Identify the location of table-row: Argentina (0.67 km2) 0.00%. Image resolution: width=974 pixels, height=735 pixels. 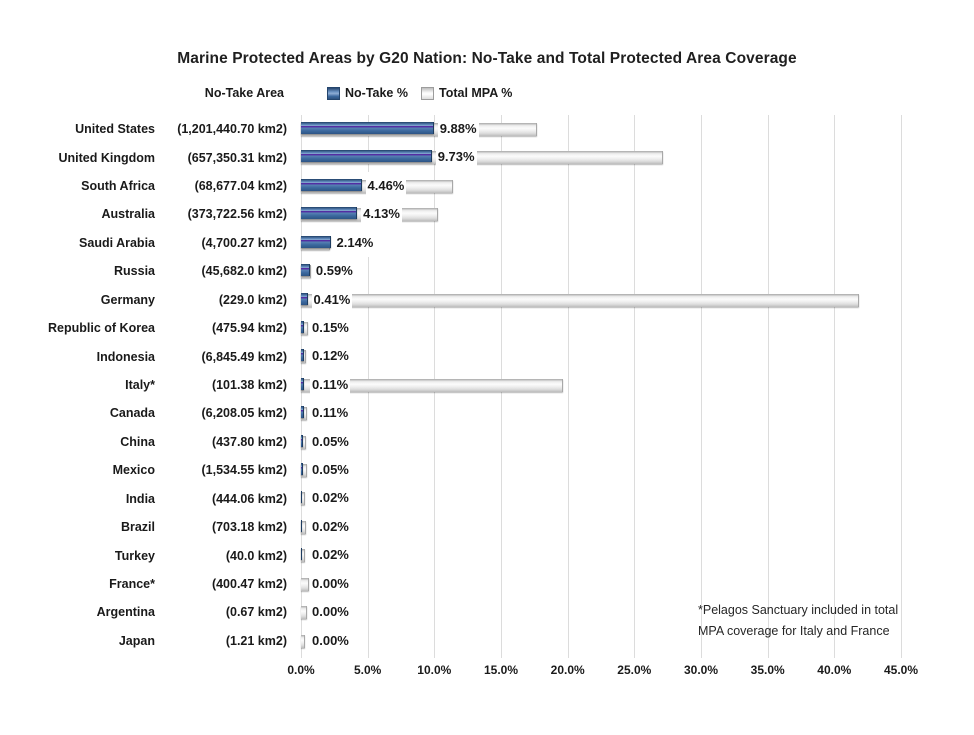
(487, 612).